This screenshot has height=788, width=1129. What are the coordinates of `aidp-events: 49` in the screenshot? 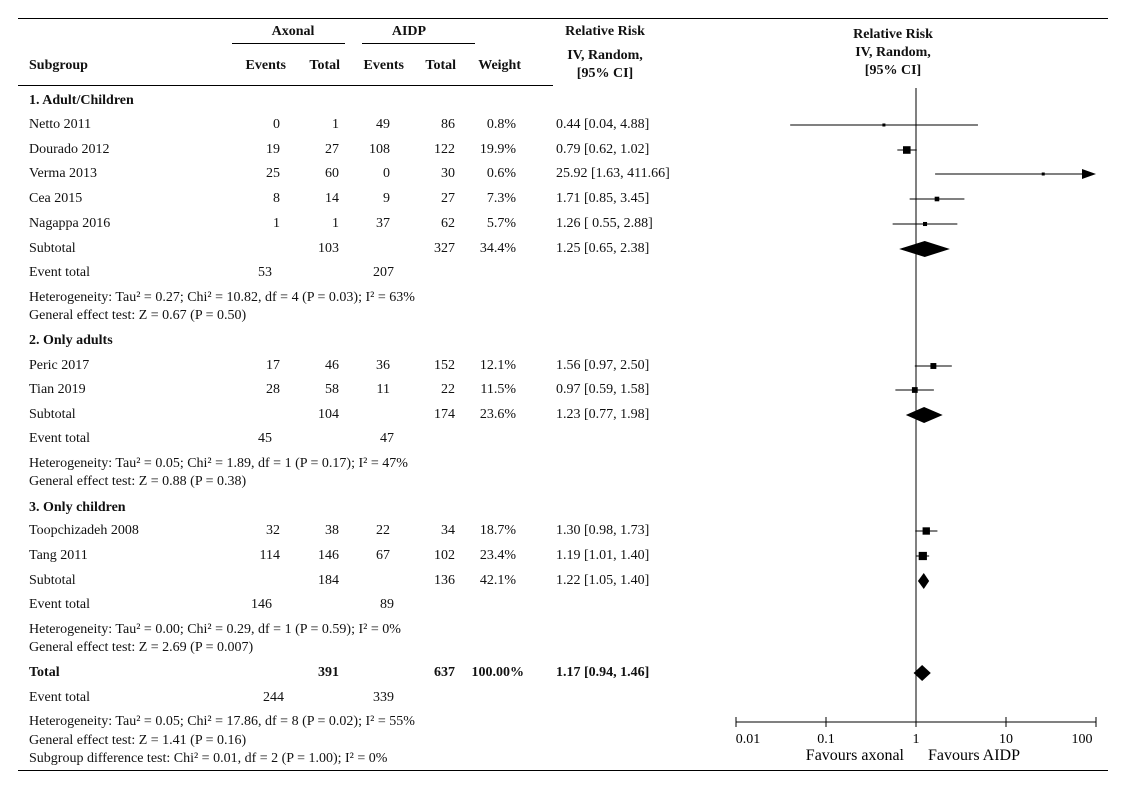 It's located at (383, 124).